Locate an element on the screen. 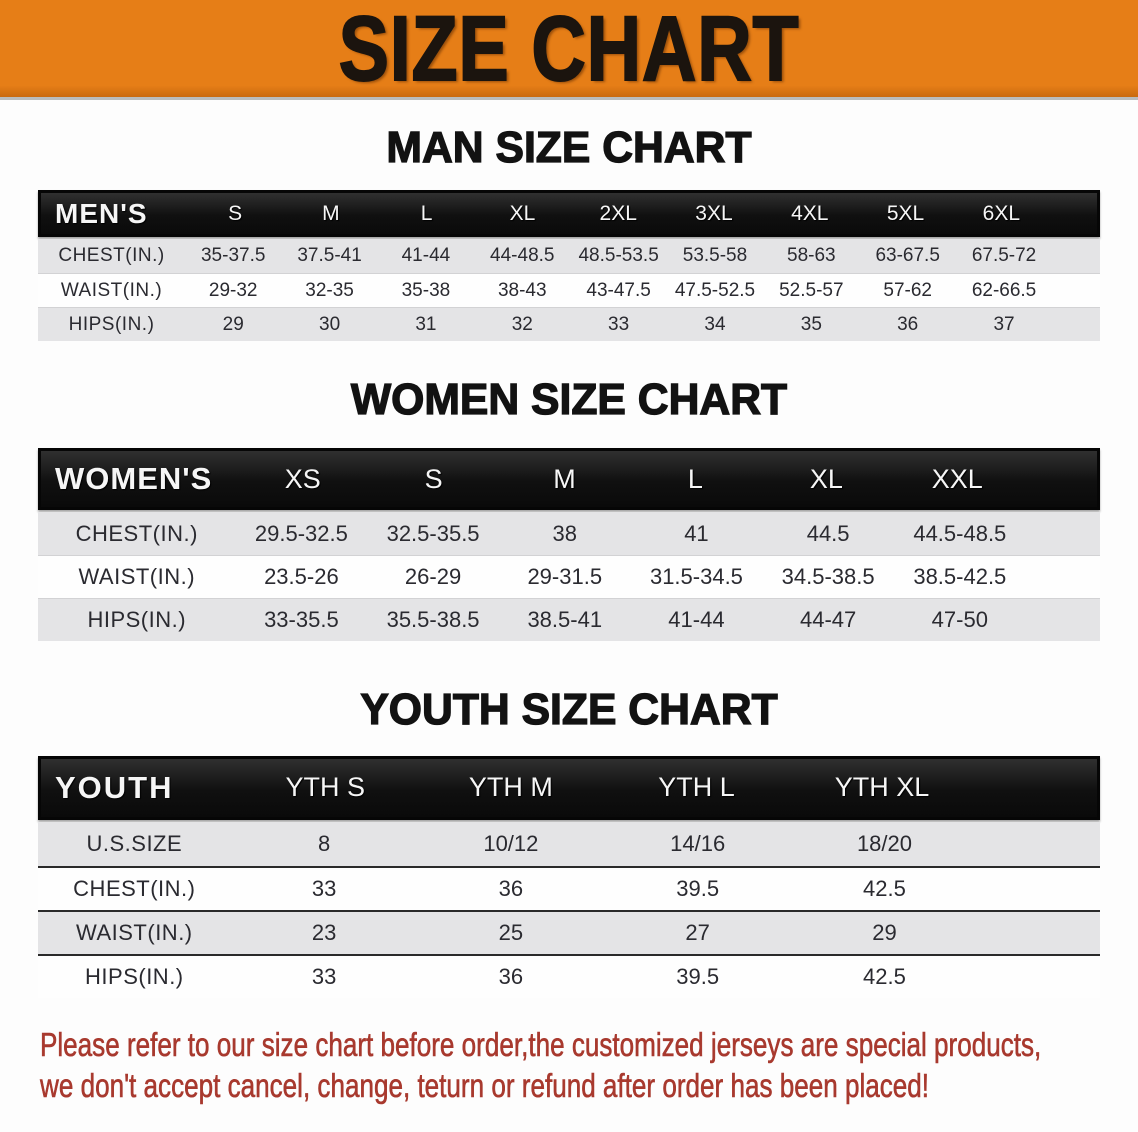 The width and height of the screenshot is (1138, 1132). size-cell: 47.5-52.5 is located at coordinates (715, 290).